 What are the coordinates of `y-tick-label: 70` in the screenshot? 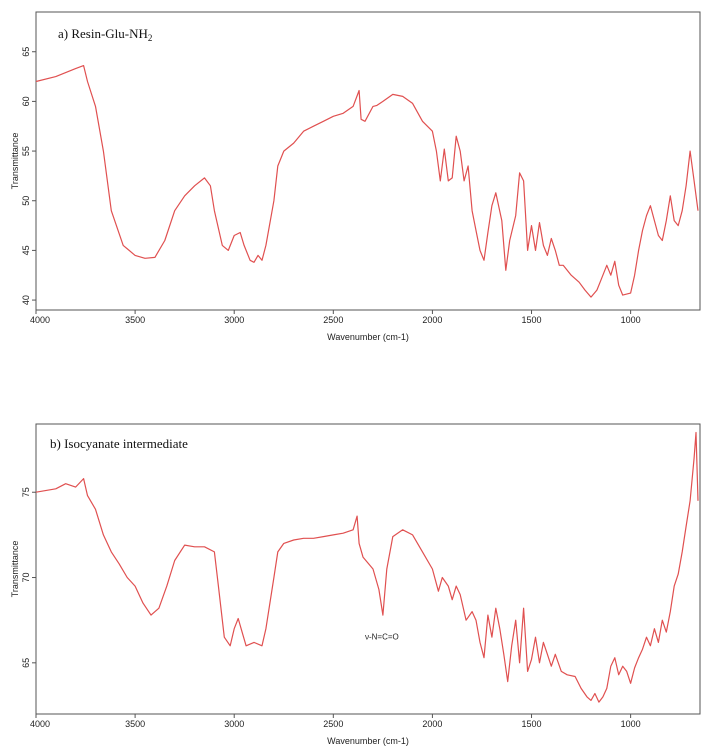 It's located at (26, 578).